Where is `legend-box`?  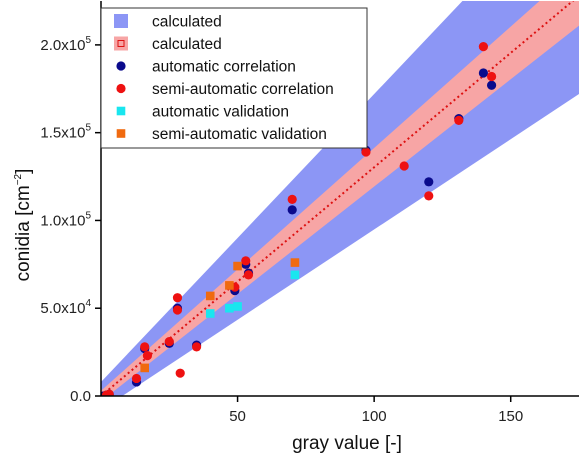
legend-box is located at coordinates (234, 78).